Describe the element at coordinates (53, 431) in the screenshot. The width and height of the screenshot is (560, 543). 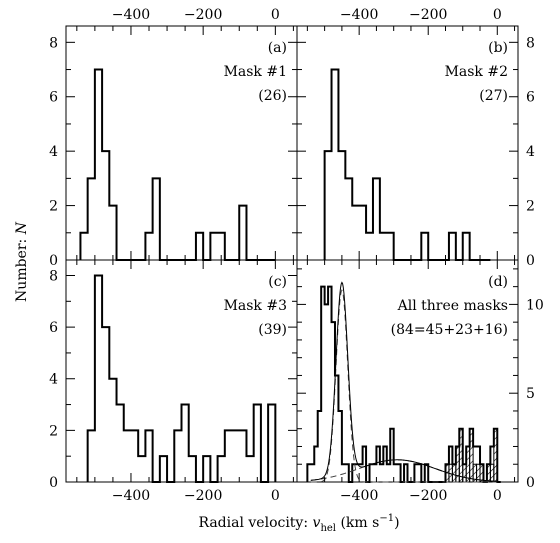
I see `y-tick-label-c: 2` at that location.